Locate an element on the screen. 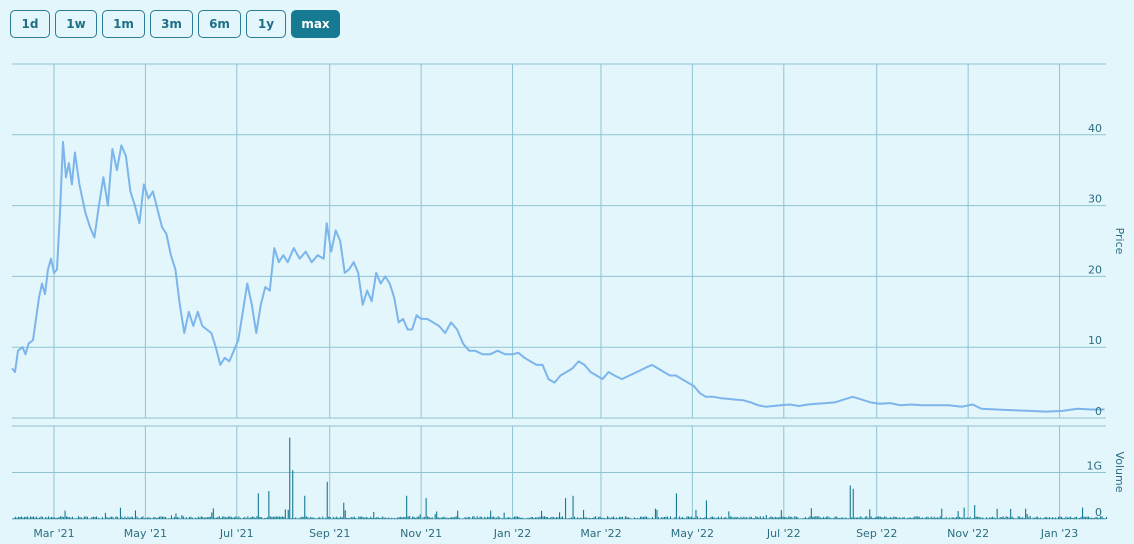  x-tick-label: Jul '21 is located at coordinates (236, 533).